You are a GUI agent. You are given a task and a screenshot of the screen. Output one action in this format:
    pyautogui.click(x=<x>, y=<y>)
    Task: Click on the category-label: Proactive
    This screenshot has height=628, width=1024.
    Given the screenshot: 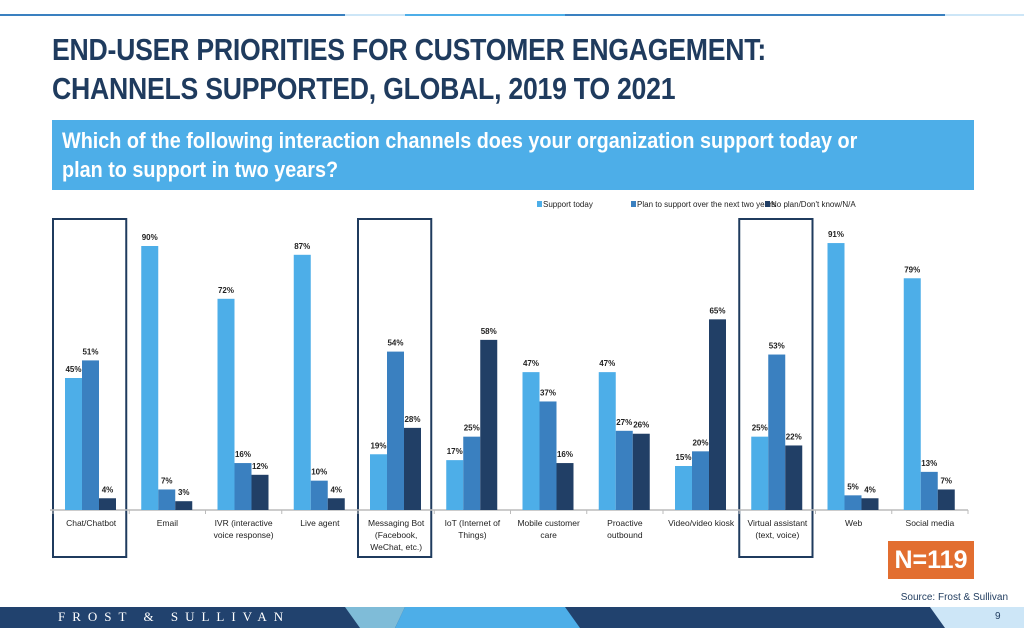 What is the action you would take?
    pyautogui.click(x=625, y=523)
    